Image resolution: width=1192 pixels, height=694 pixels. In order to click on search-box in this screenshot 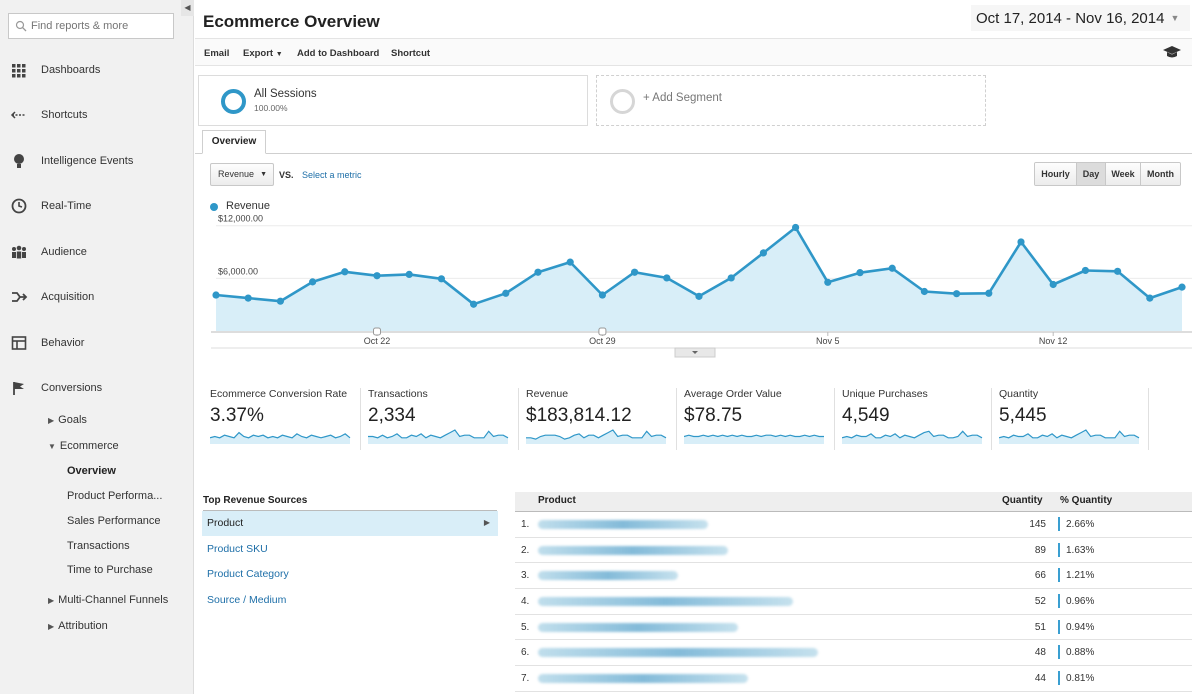, I will do `click(91, 26)`.